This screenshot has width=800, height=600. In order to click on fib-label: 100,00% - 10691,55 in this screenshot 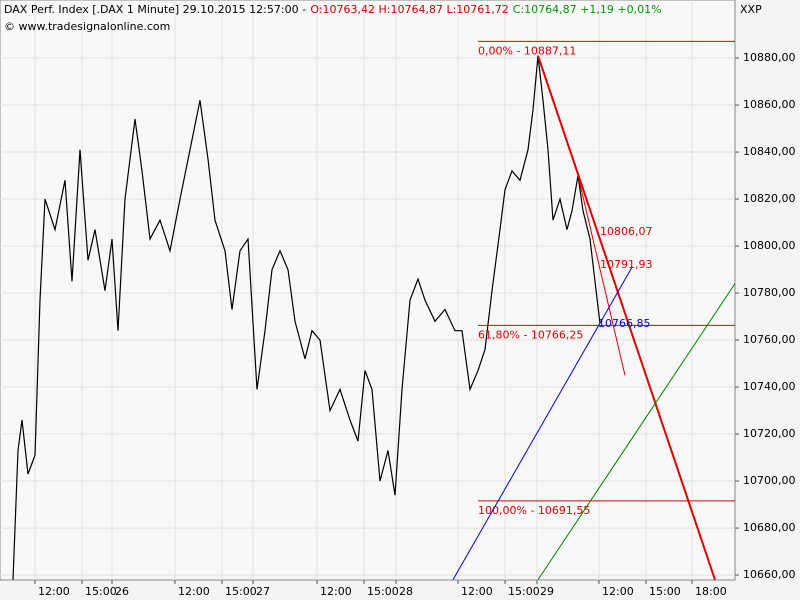, I will do `click(534, 510)`.